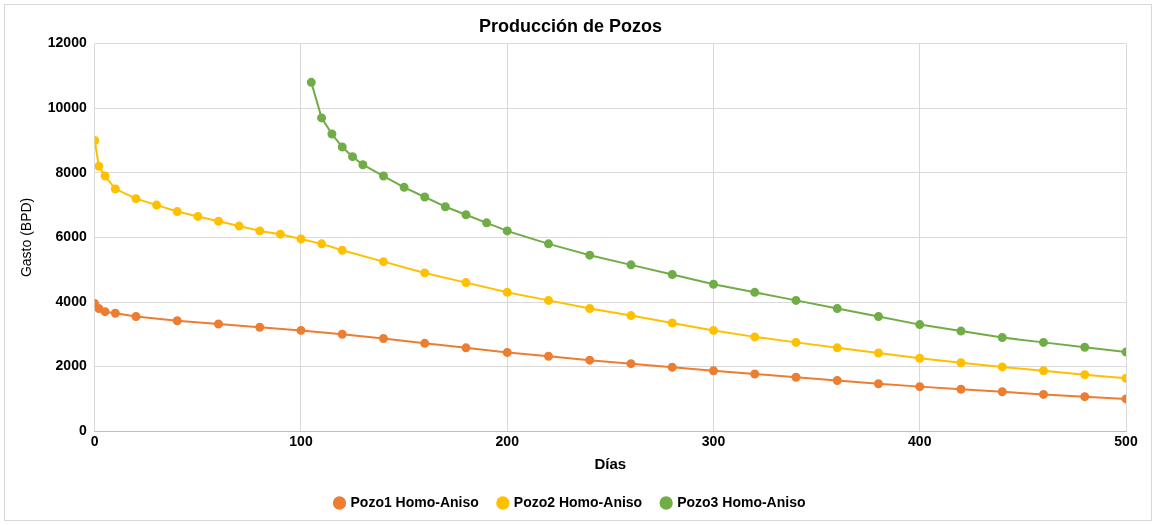 The image size is (1156, 525). Describe the element at coordinates (1126, 441) in the screenshot. I see `x-tick-label: 500` at that location.